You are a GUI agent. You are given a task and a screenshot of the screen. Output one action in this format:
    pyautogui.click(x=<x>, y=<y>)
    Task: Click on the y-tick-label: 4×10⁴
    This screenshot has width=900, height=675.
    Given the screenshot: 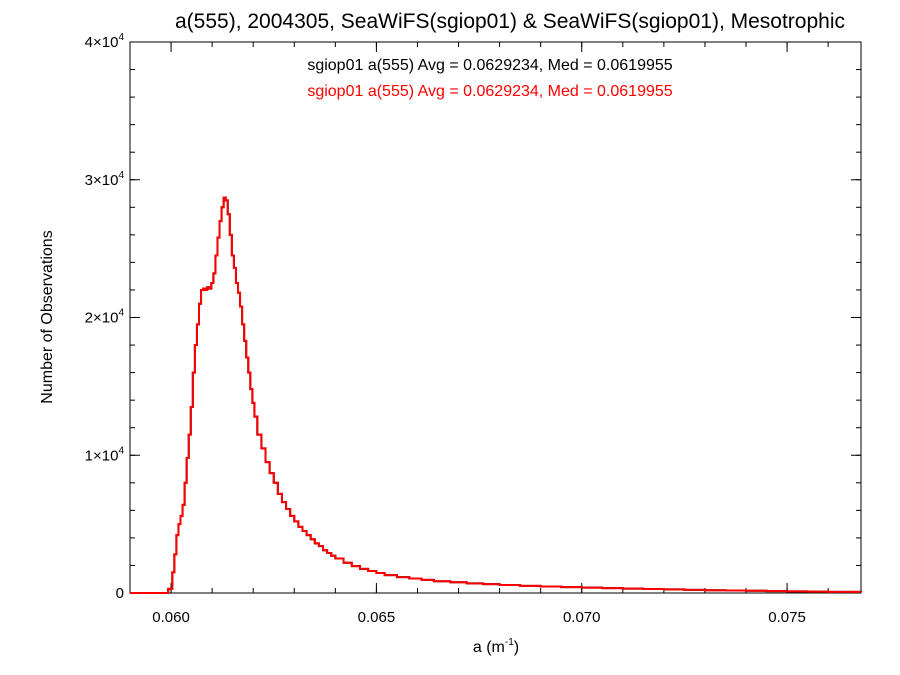 What is the action you would take?
    pyautogui.click(x=105, y=41)
    